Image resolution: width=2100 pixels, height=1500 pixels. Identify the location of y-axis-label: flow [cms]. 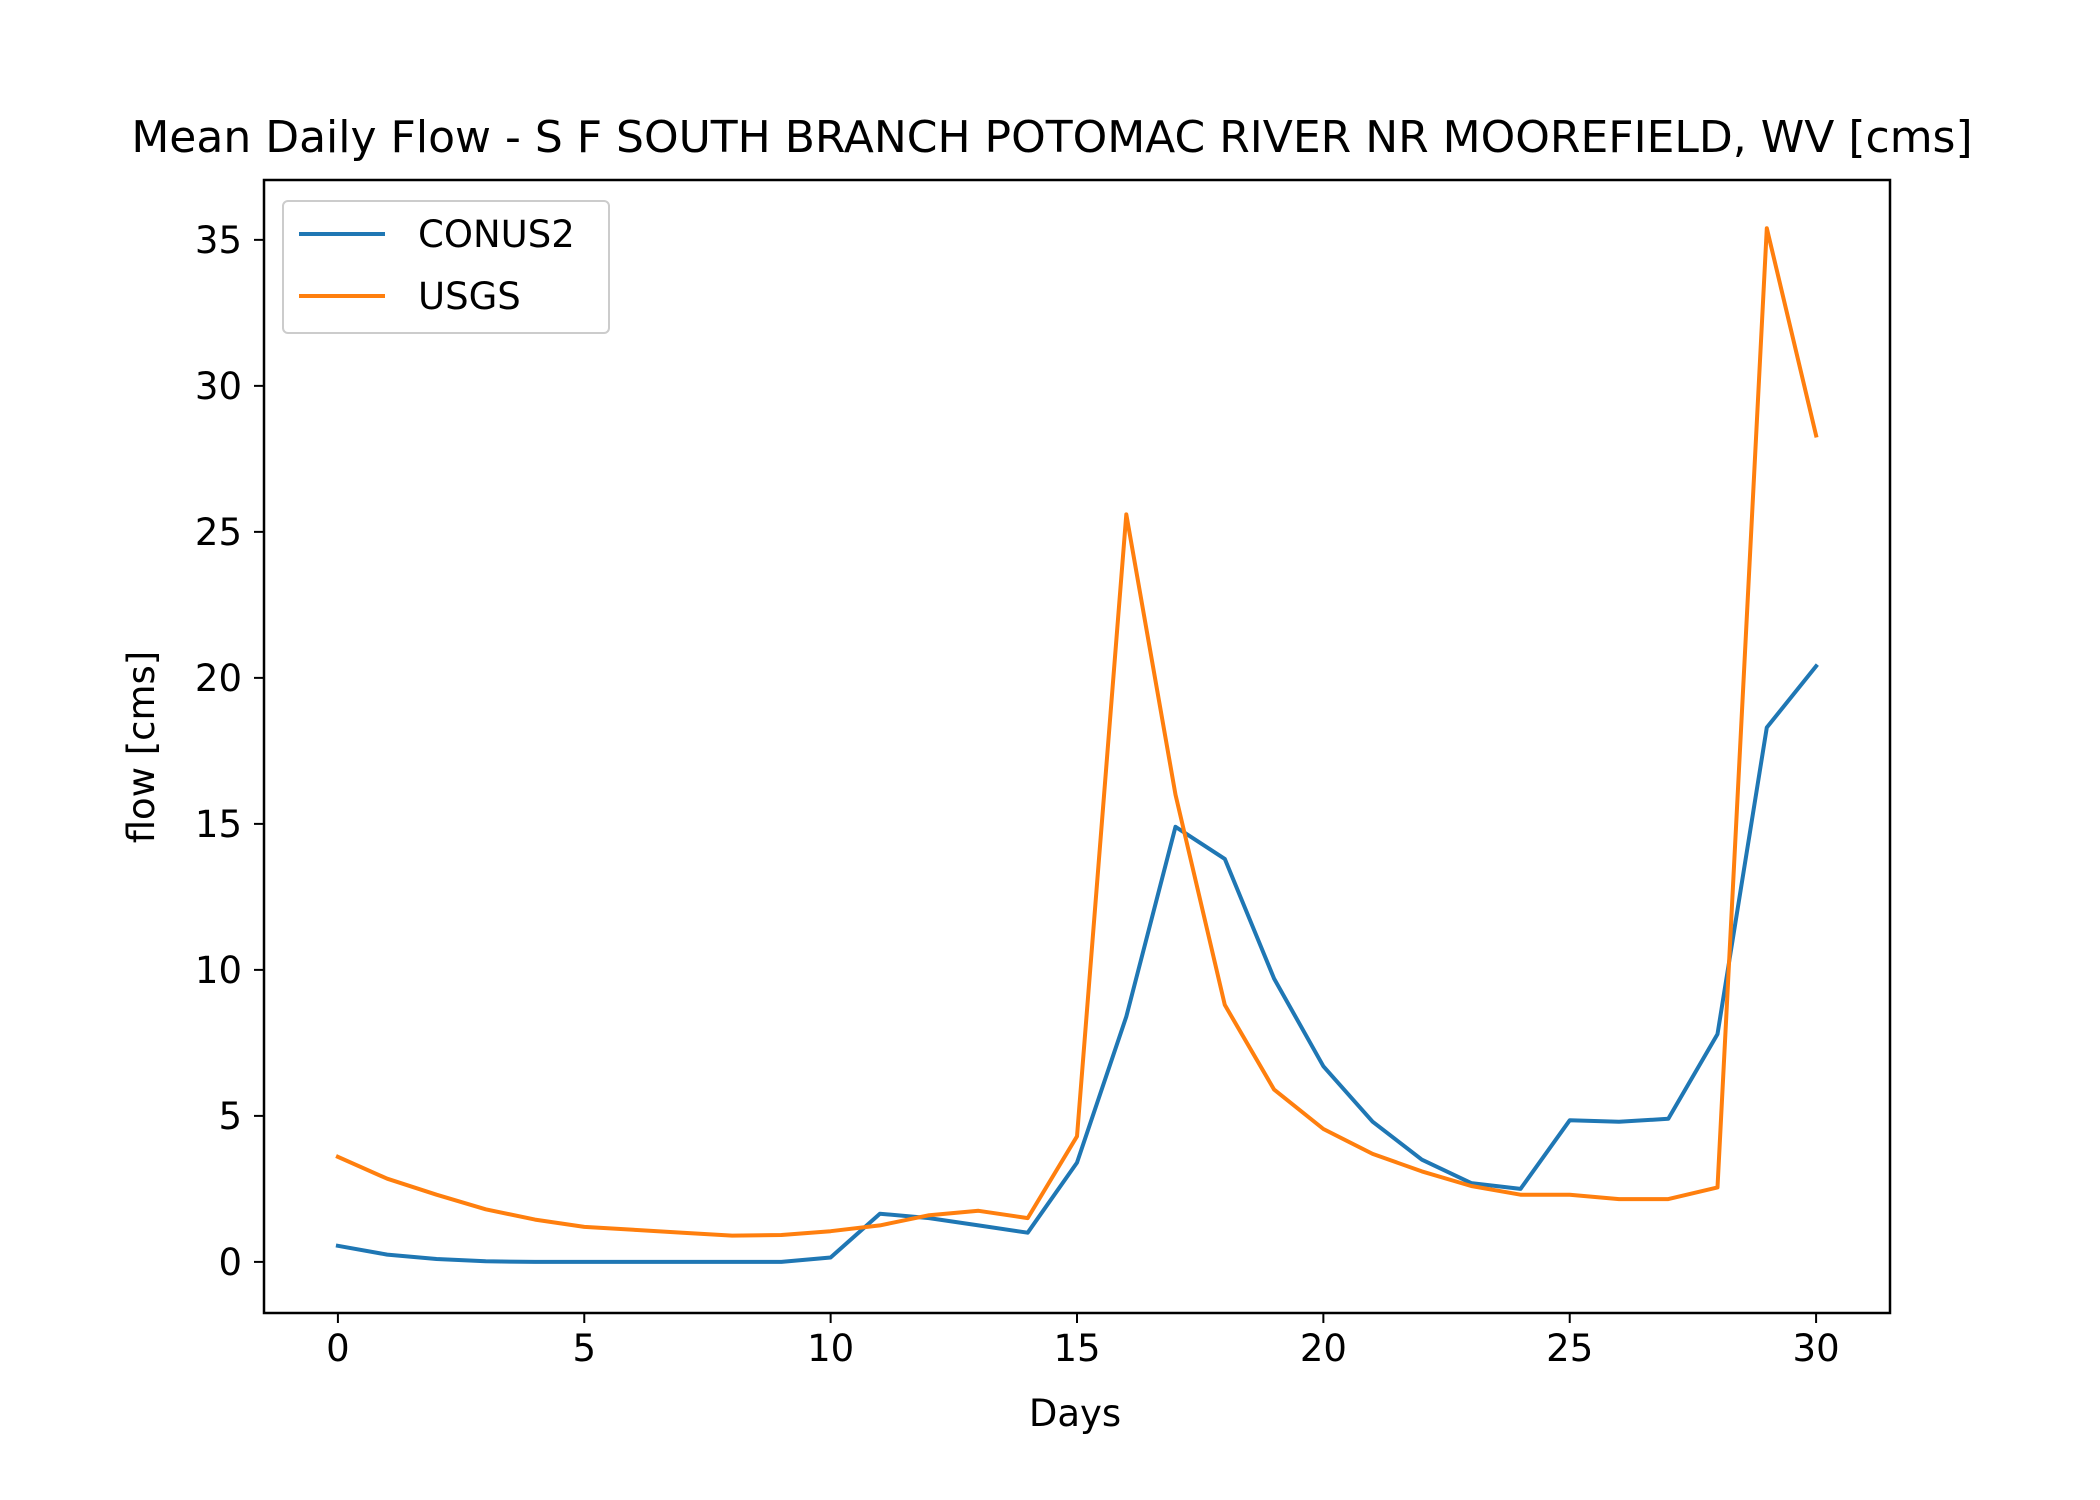
(141, 747).